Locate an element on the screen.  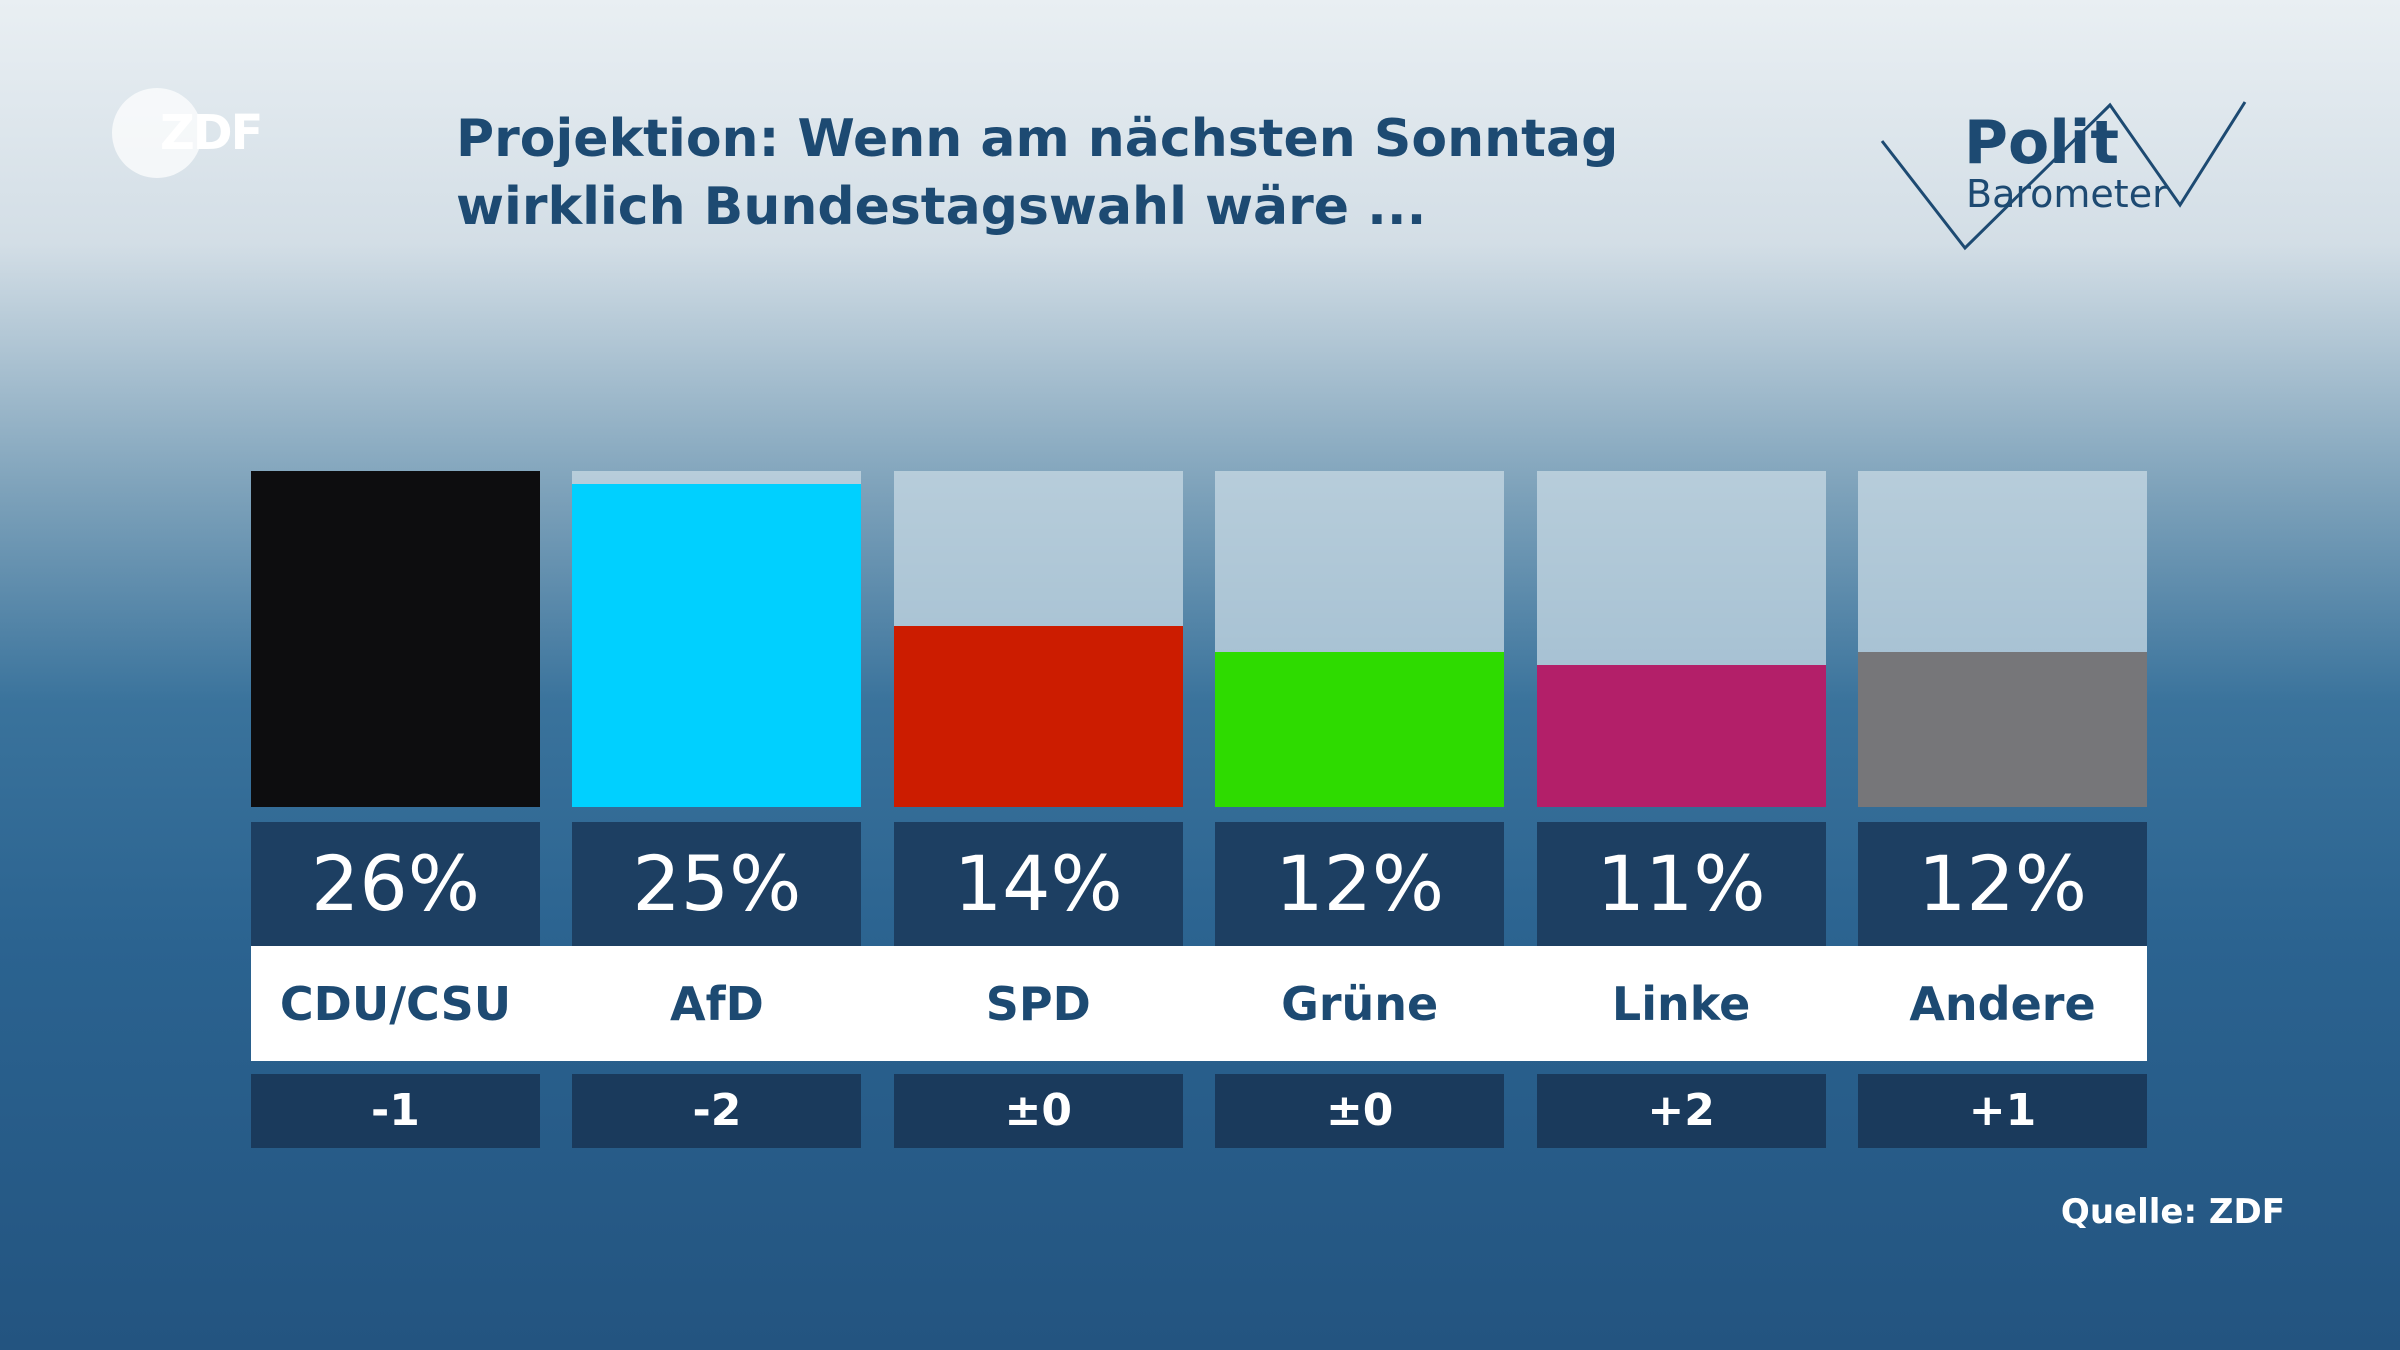
x-tick-label: CDU/CSU is located at coordinates (395, 1003).